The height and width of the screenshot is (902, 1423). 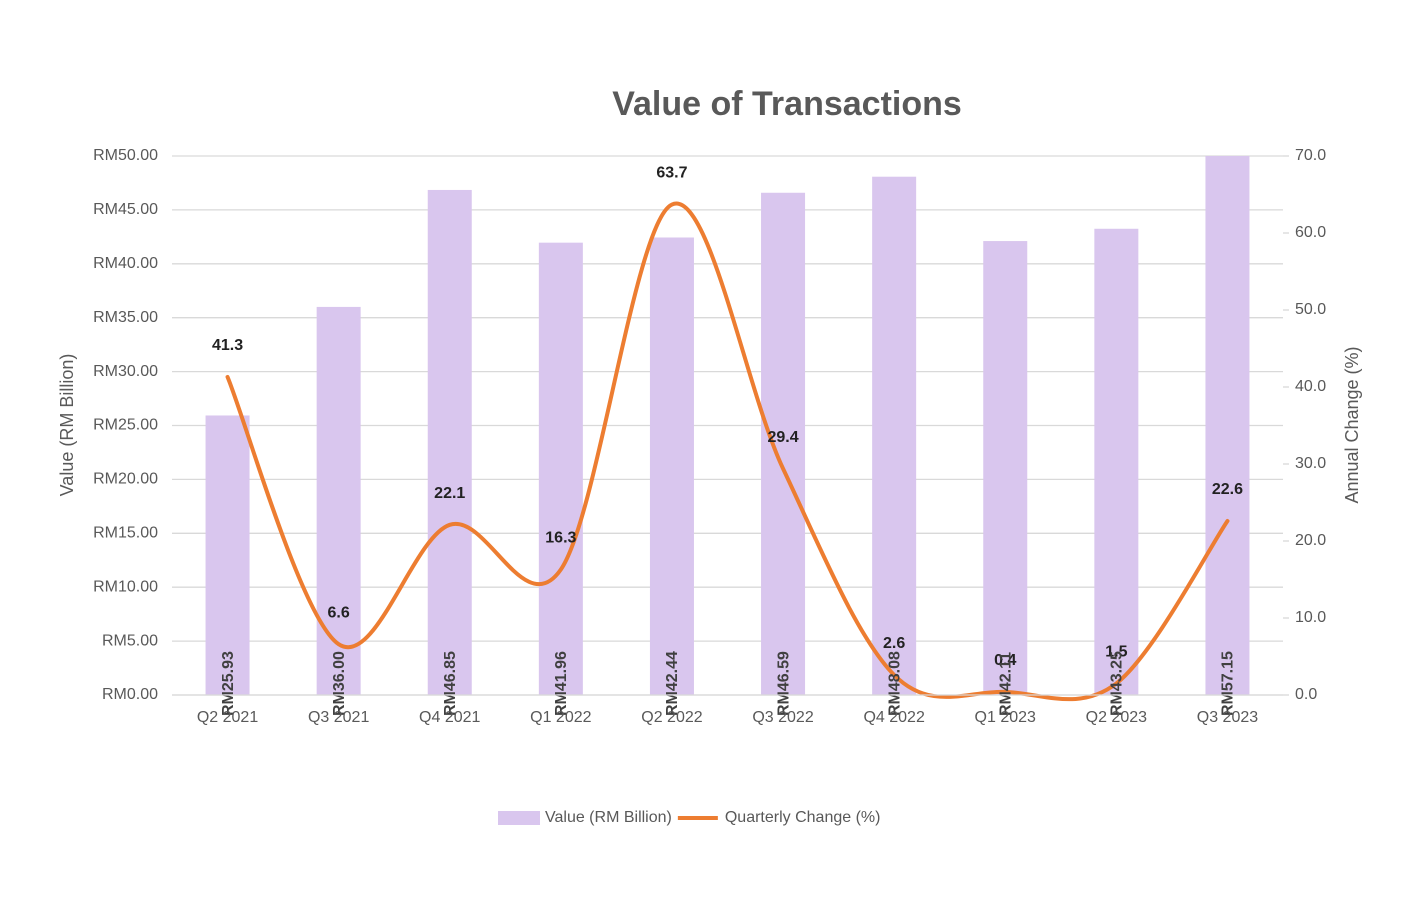 What do you see at coordinates (787, 104) in the screenshot?
I see `chart-title: Value of Transactions` at bounding box center [787, 104].